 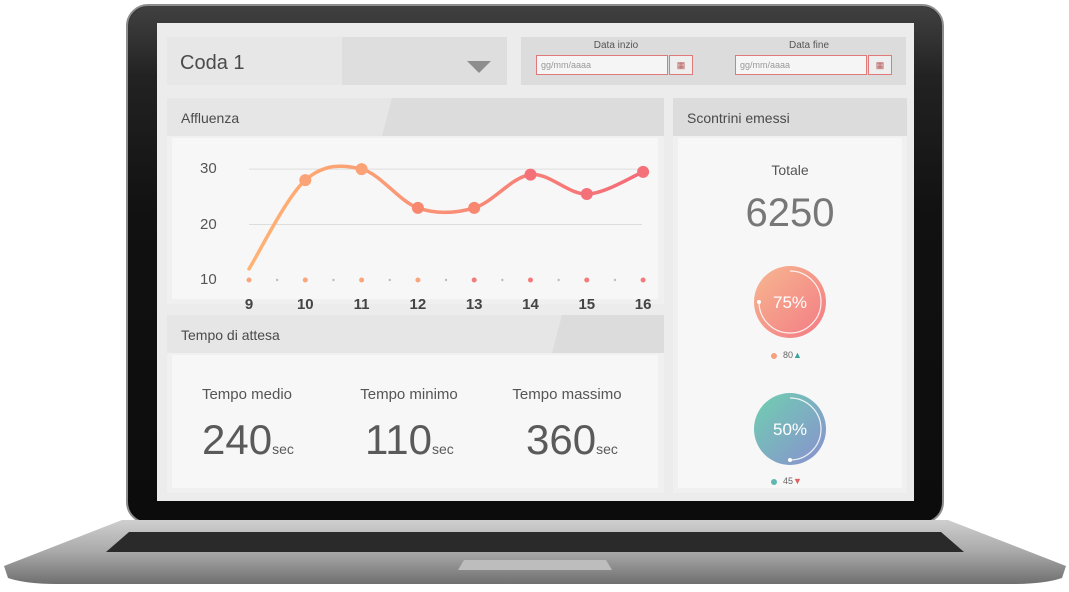 What do you see at coordinates (474, 304) in the screenshot?
I see `x-tick-label: 13` at bounding box center [474, 304].